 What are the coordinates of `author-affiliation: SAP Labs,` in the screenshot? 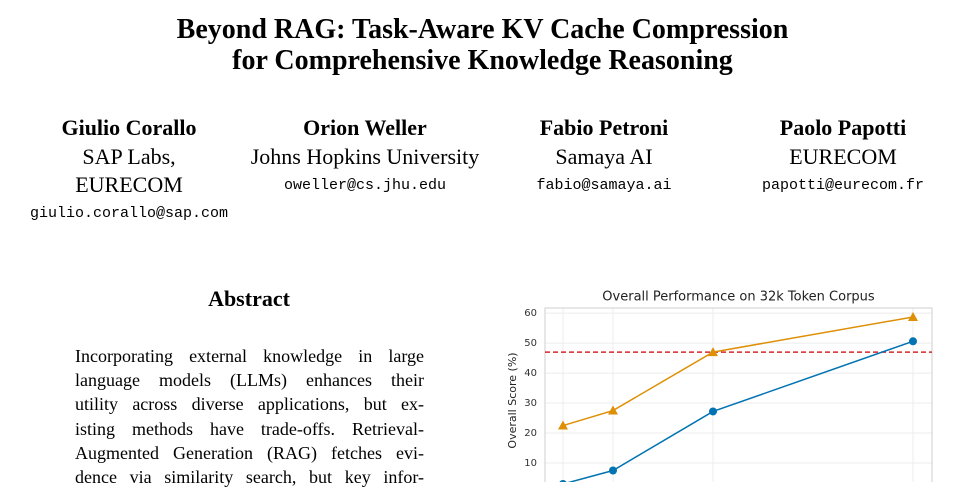 It's located at (129, 156).